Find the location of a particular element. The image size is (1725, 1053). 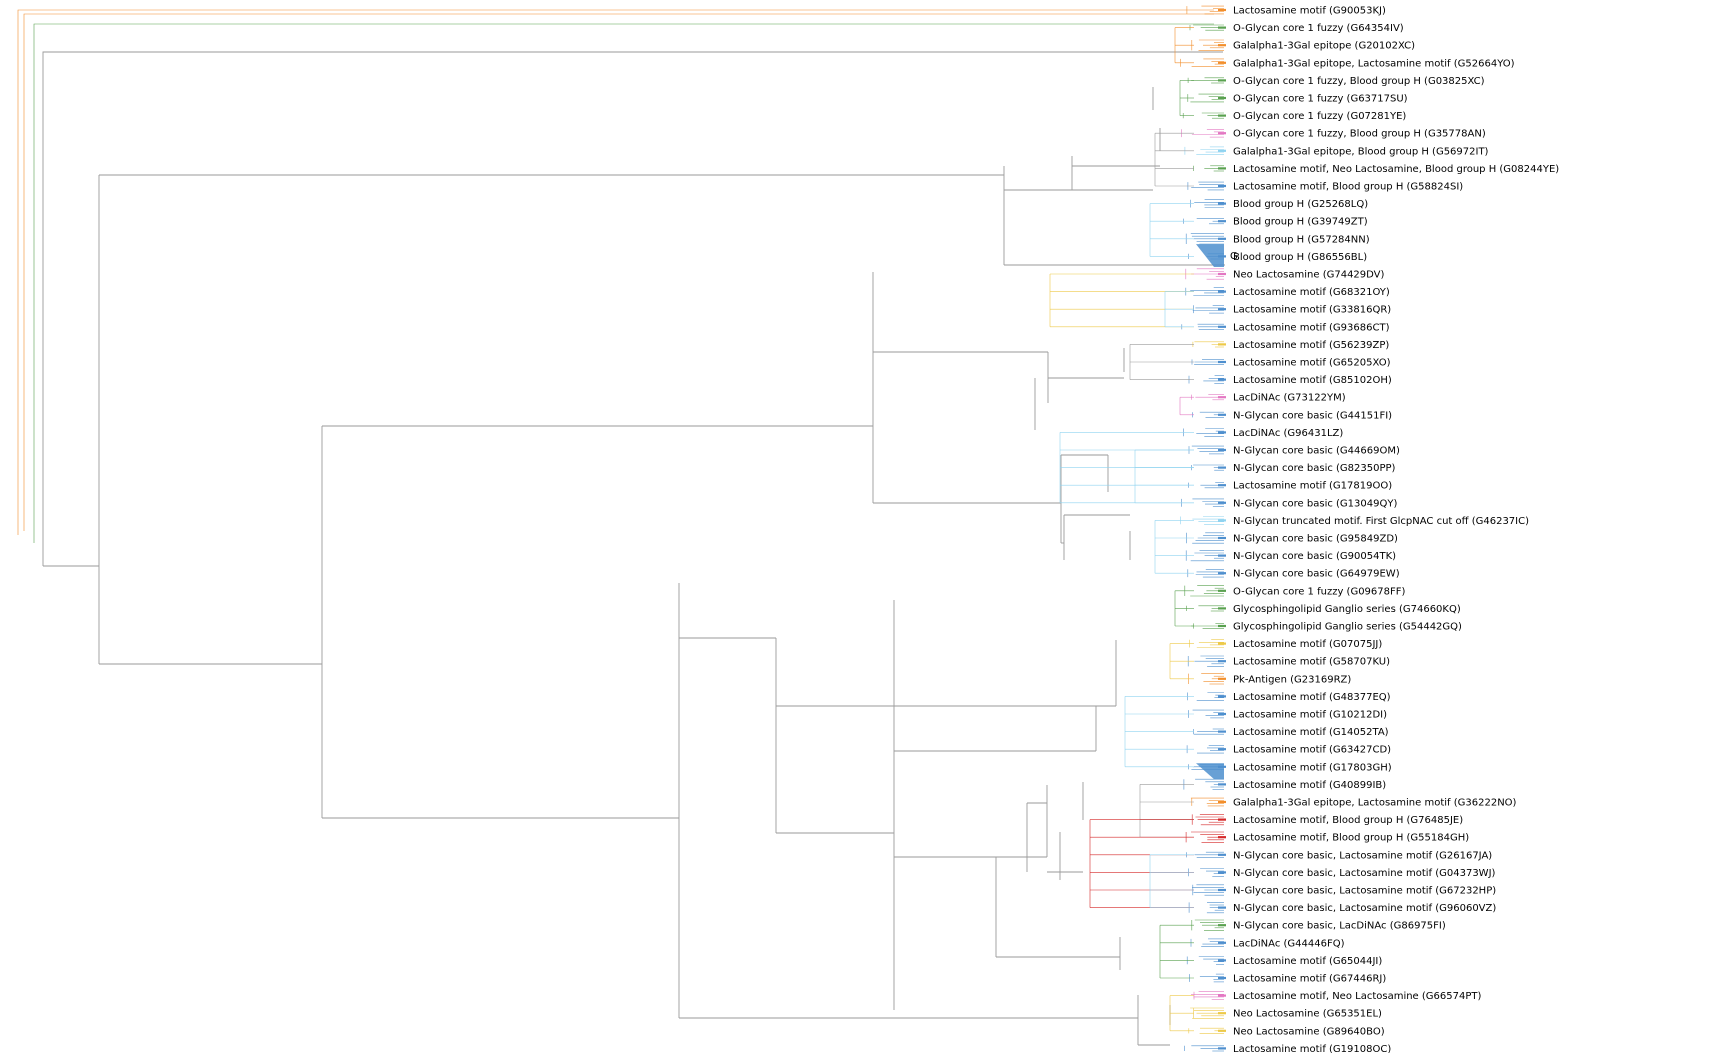

leaf-label: N-Glycan core basic (G44151FI) is located at coordinates (1312, 415).